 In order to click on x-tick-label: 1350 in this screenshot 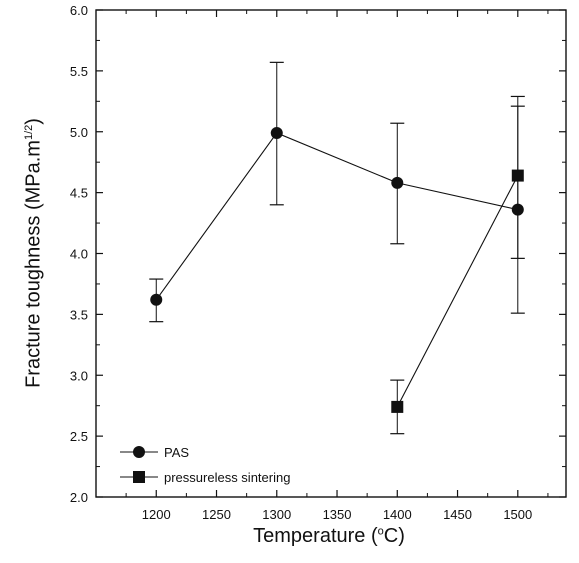, I will do `click(337, 514)`.